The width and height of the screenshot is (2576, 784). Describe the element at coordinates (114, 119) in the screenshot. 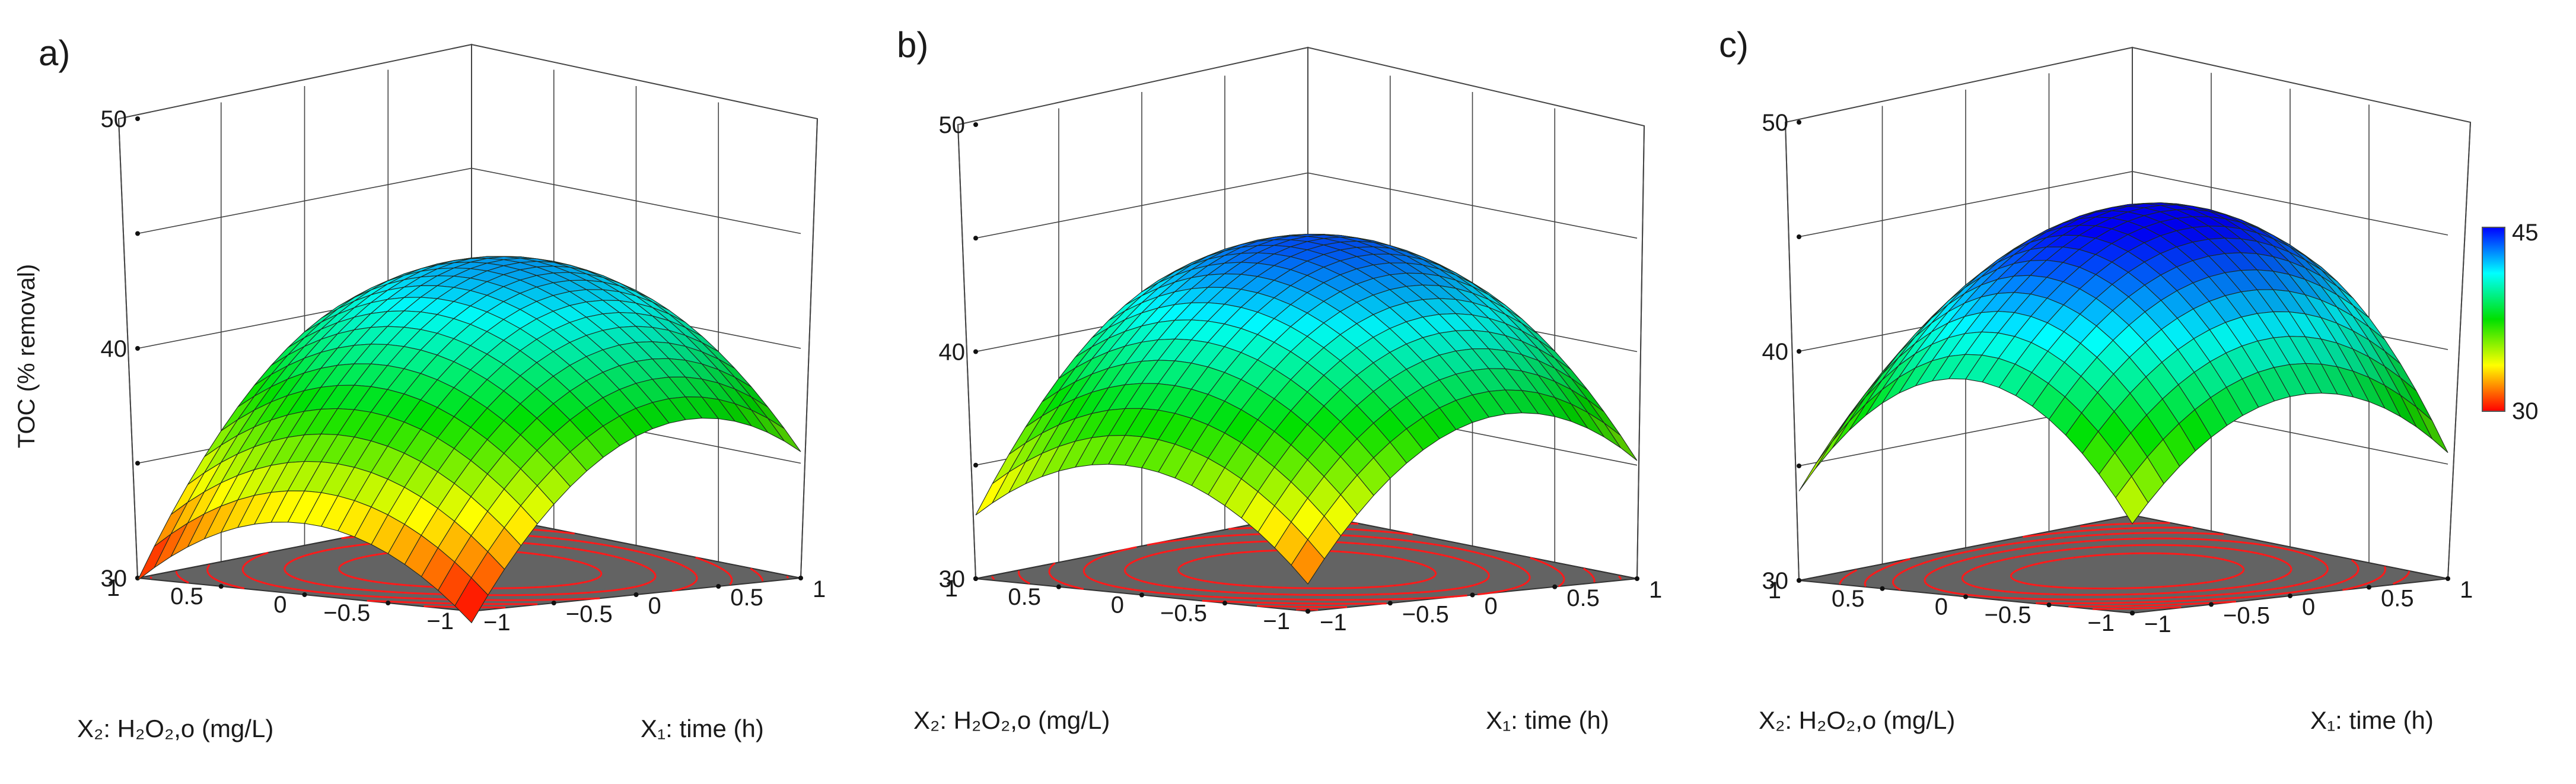

I see `z-tick-label: 50` at that location.